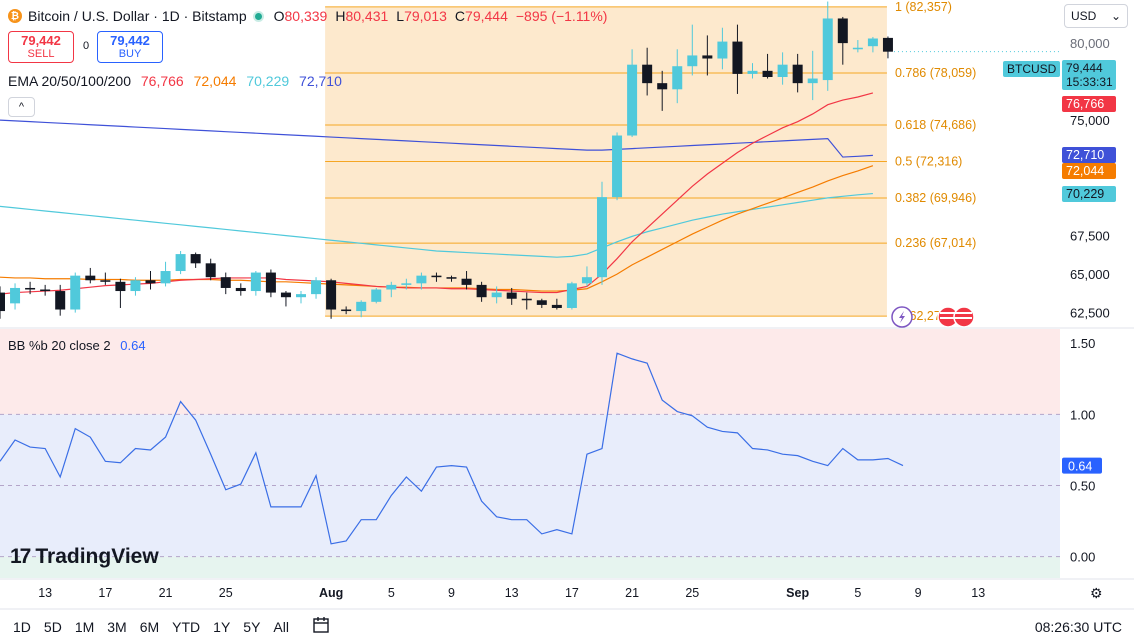  I want to click on utc-clock: 08:26:30 UTC, so click(1078, 627).